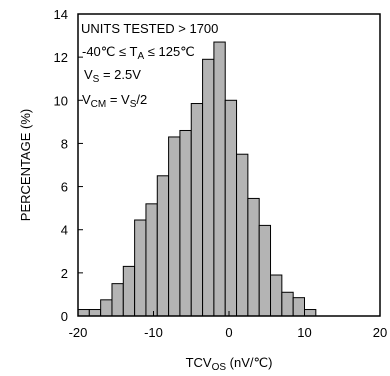 This screenshot has width=390, height=376. I want to click on annotation-vcm: VCM = VS/2, so click(114, 101).